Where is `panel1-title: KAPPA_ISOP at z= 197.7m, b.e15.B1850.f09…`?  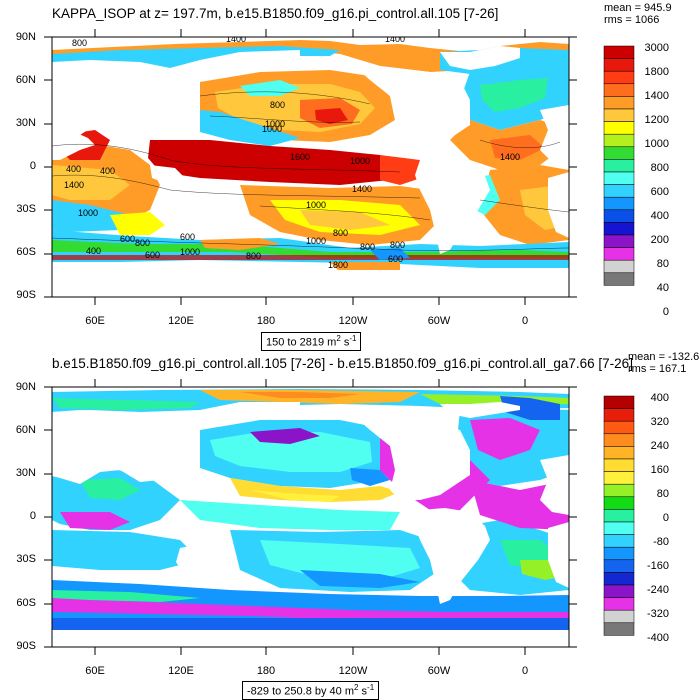
panel1-title: KAPPA_ISOP at z= 197.7m, b.e15.B1850.f09… is located at coordinates (275, 13).